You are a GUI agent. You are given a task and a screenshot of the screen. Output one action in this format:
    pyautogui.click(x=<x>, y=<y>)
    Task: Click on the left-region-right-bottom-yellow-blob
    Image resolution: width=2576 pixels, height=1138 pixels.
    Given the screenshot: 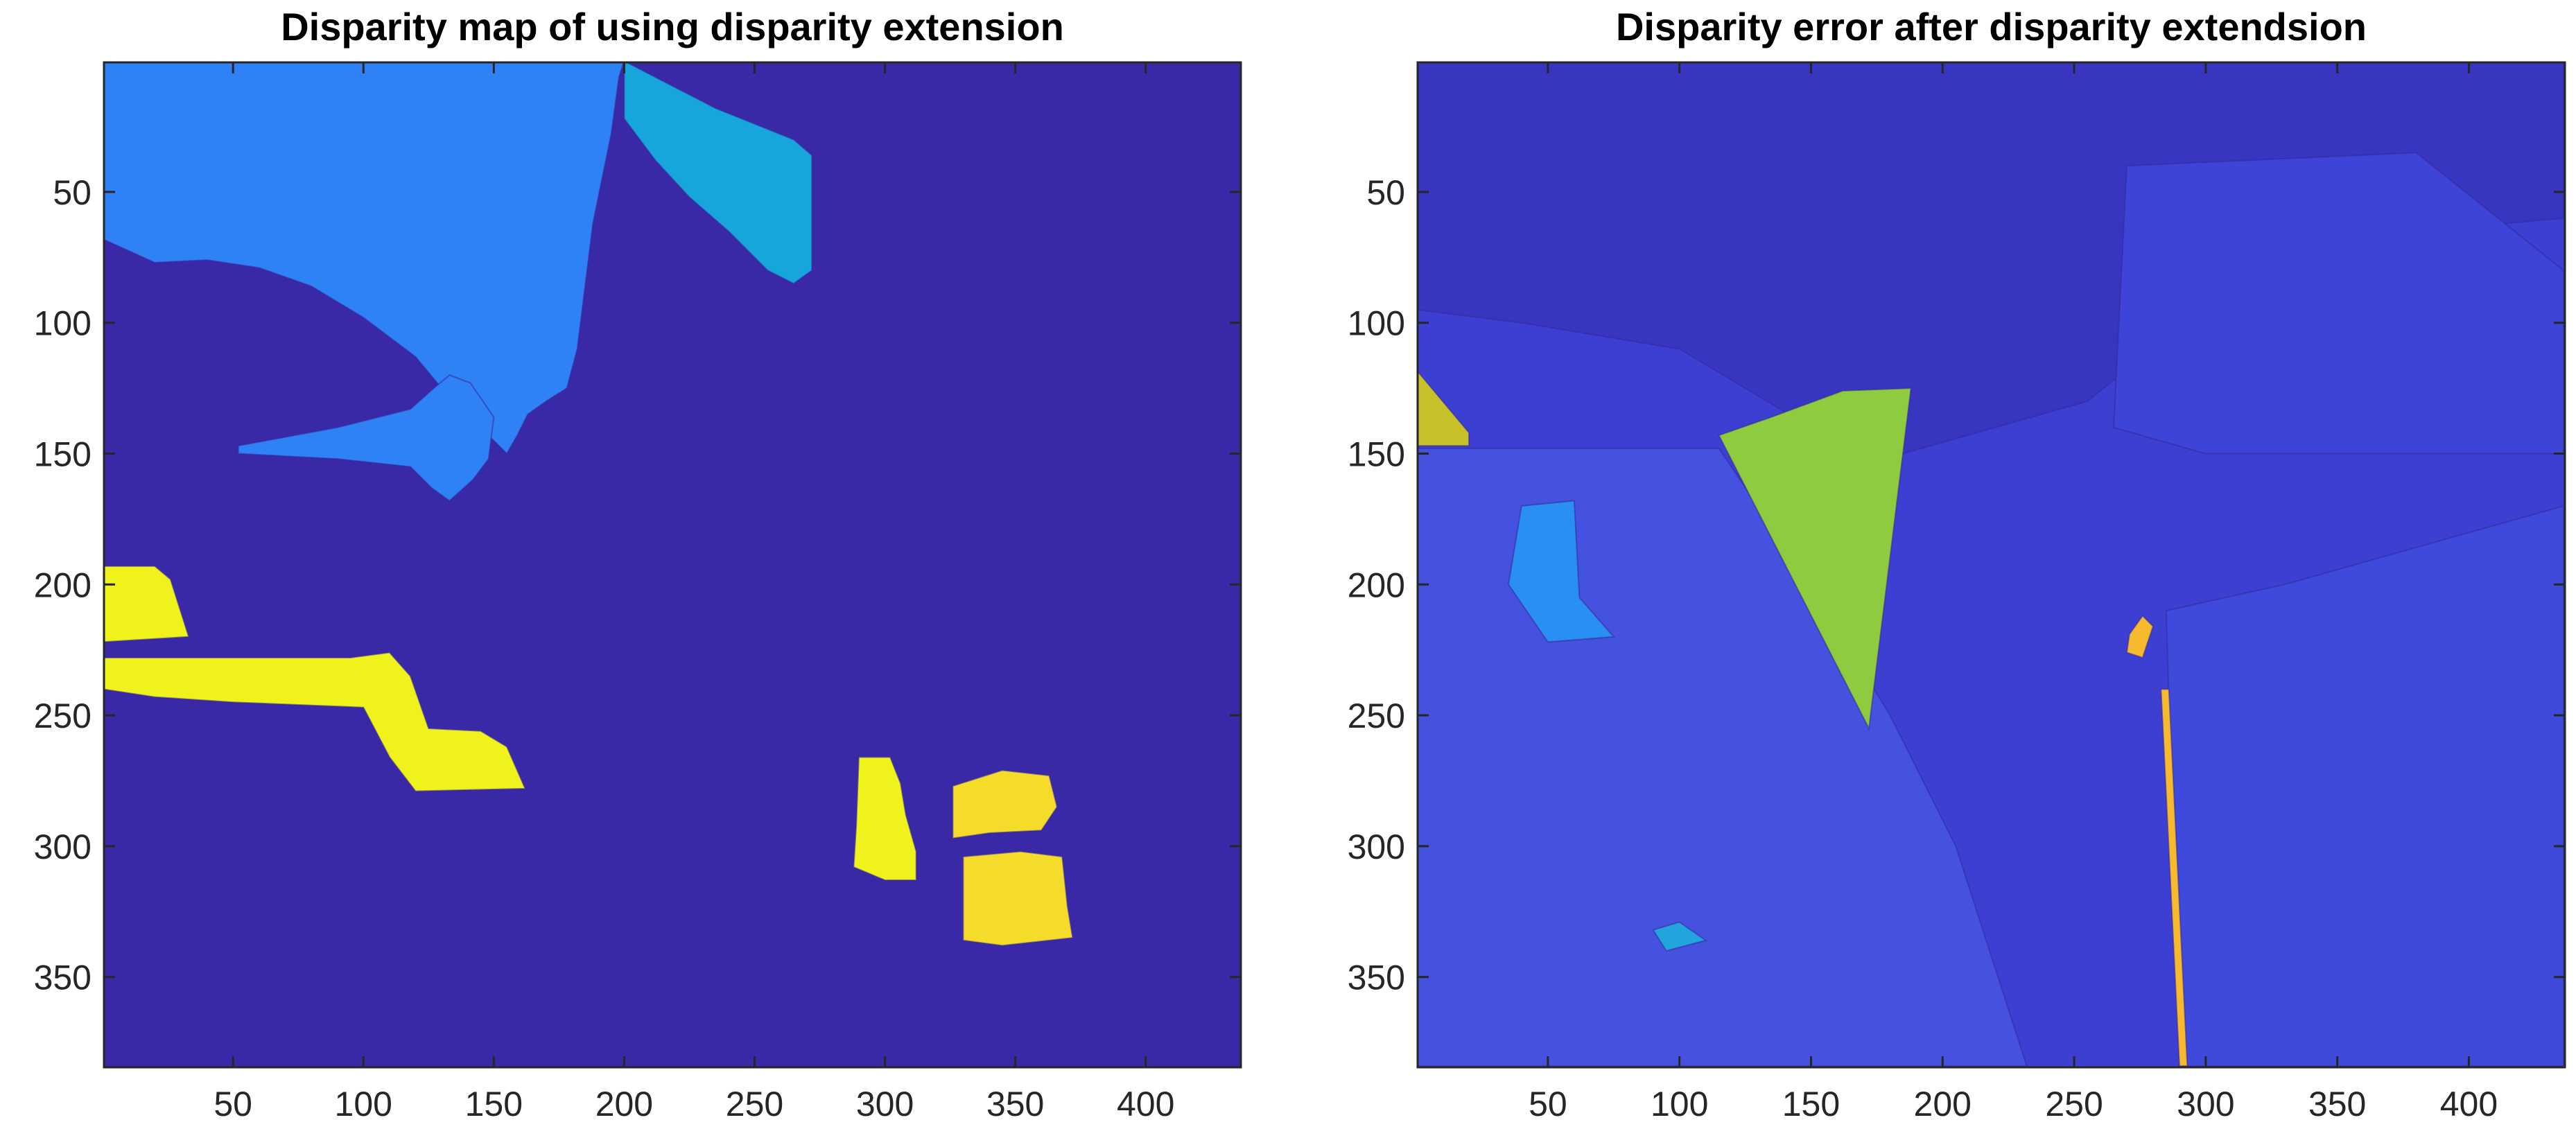 What is the action you would take?
    pyautogui.click(x=1018, y=898)
    